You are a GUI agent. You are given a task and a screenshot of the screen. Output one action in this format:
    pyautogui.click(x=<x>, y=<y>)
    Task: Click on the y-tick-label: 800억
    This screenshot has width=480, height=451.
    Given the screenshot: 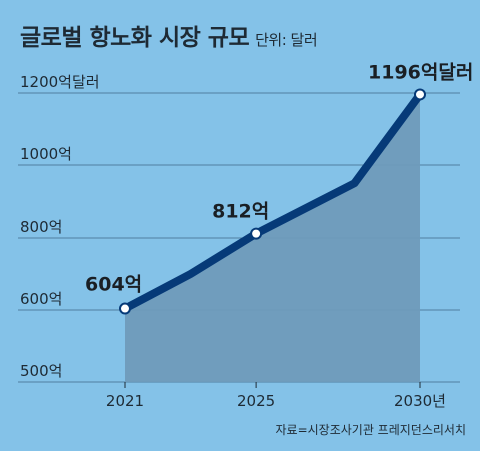 What is the action you would take?
    pyautogui.click(x=41, y=227)
    